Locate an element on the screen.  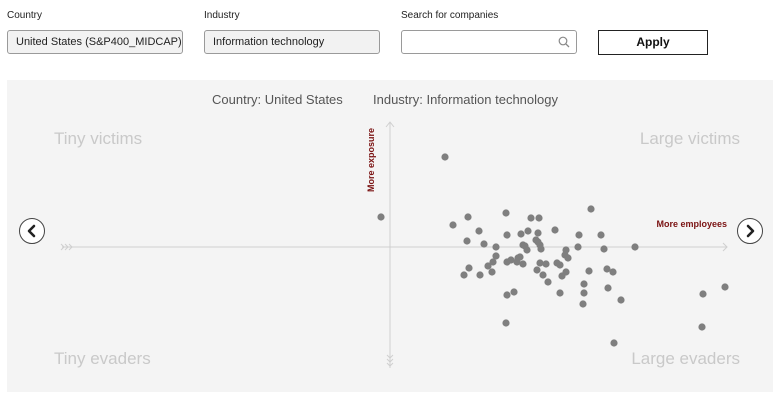
quadrant-top-right: Large victims is located at coordinates (690, 138).